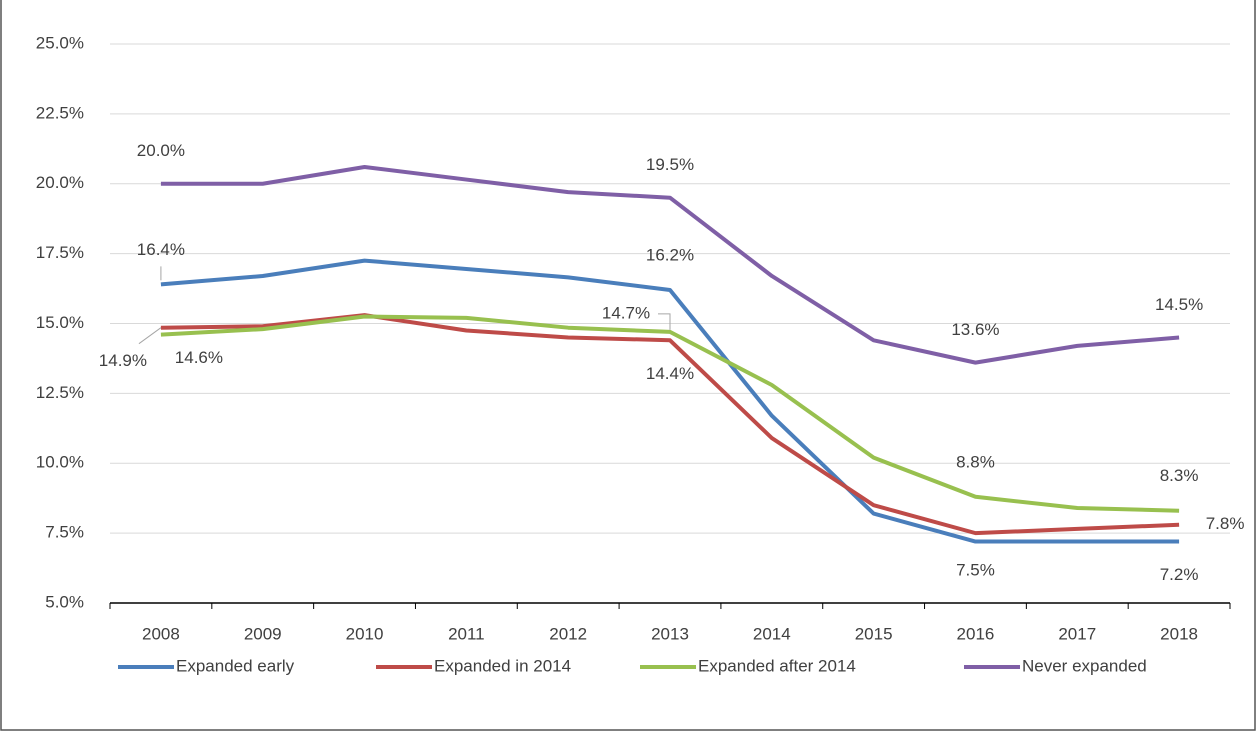 This screenshot has height=732, width=1257. What do you see at coordinates (502, 665) in the screenshot?
I see `legend-label: Expanded in 2014` at bounding box center [502, 665].